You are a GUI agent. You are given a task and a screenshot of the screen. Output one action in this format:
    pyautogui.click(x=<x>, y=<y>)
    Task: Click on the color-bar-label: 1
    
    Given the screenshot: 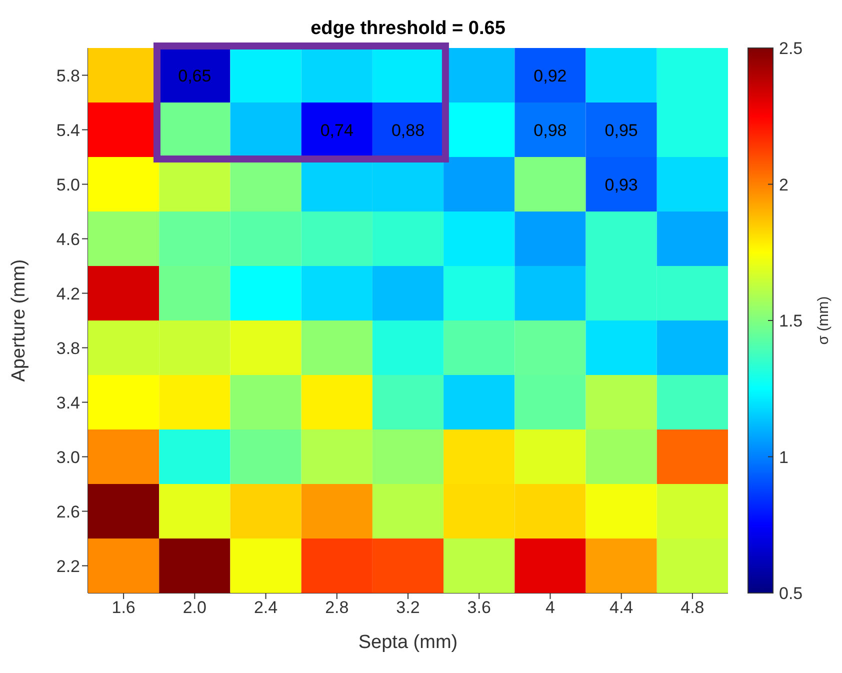 What is the action you would take?
    pyautogui.click(x=783, y=457)
    